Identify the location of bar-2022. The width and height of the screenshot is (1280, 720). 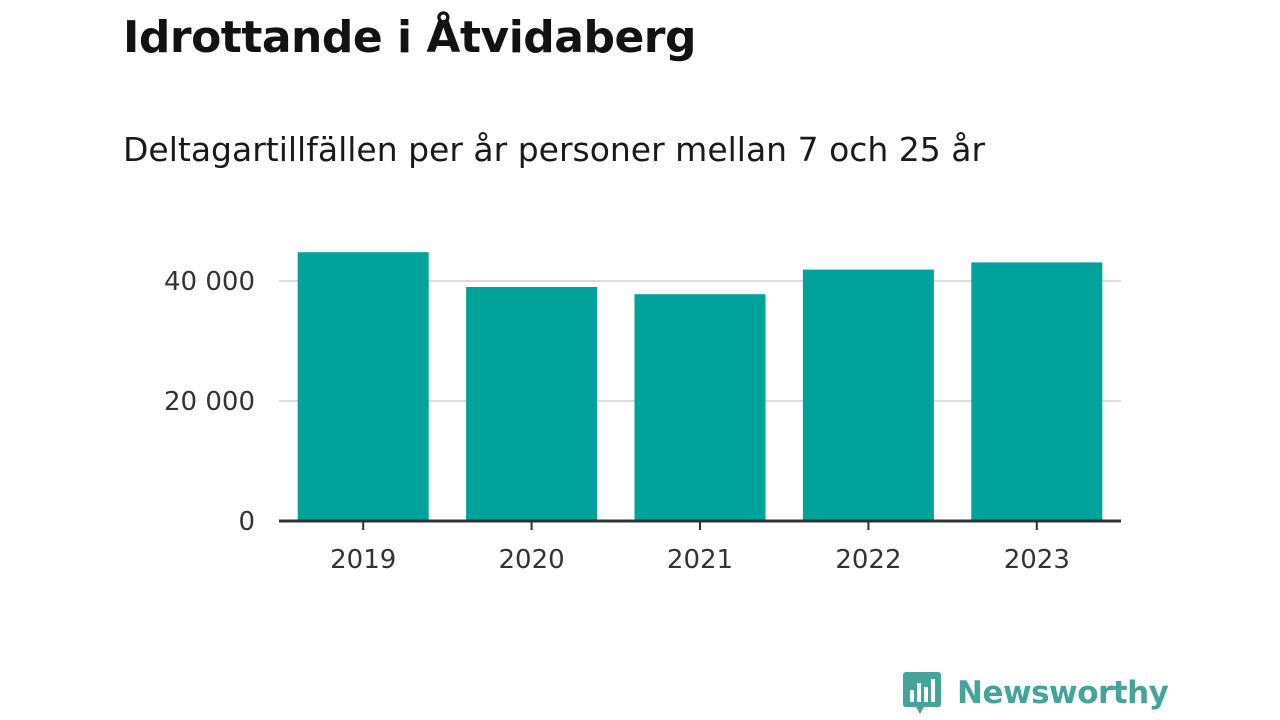
(868, 395).